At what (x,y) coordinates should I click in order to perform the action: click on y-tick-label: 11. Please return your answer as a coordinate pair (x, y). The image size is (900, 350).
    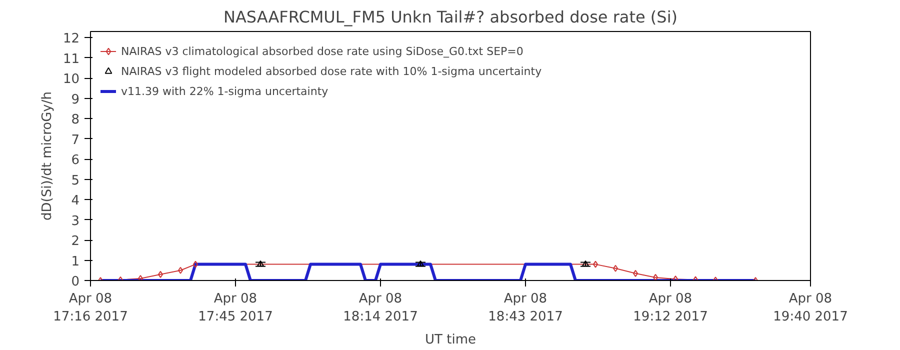
    Looking at the image, I should click on (71, 59).